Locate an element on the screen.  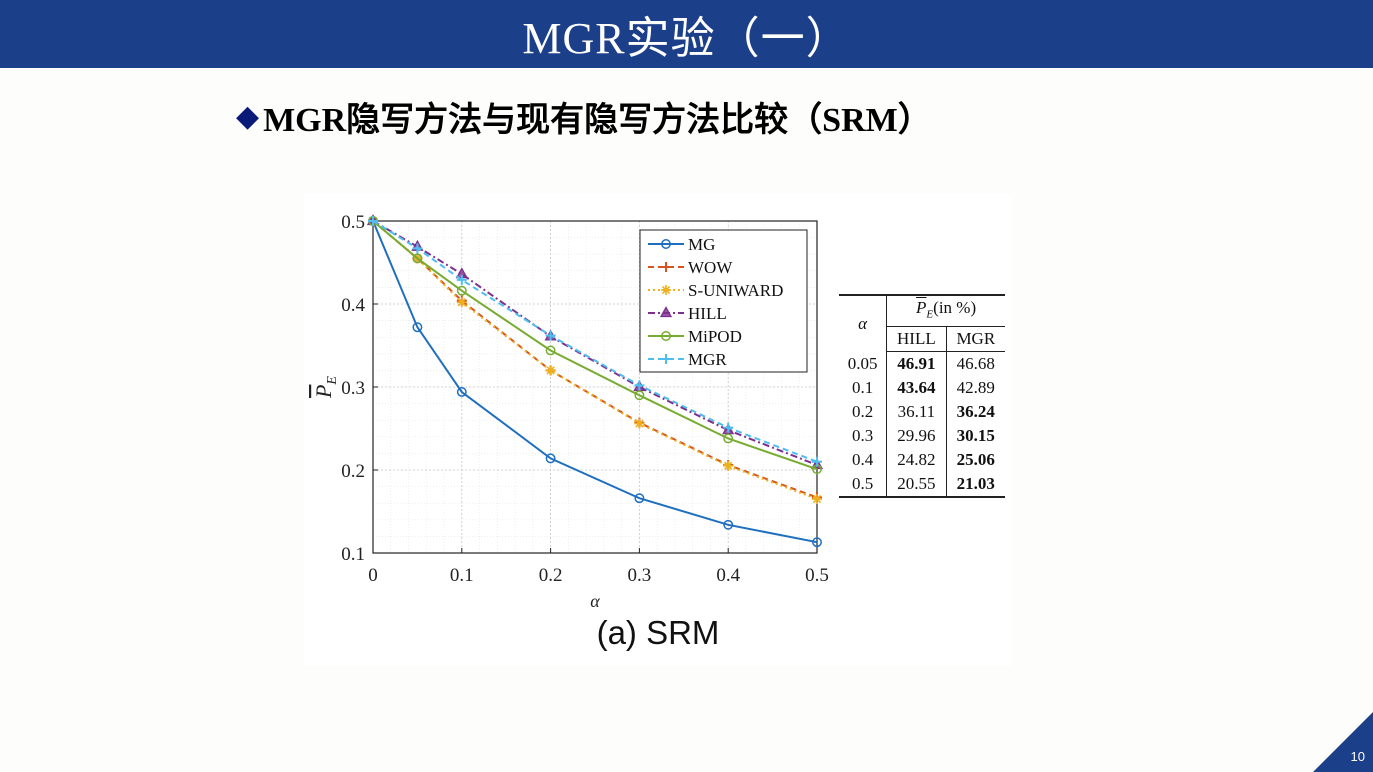
legend-label: S-UNIWARD is located at coordinates (735, 290).